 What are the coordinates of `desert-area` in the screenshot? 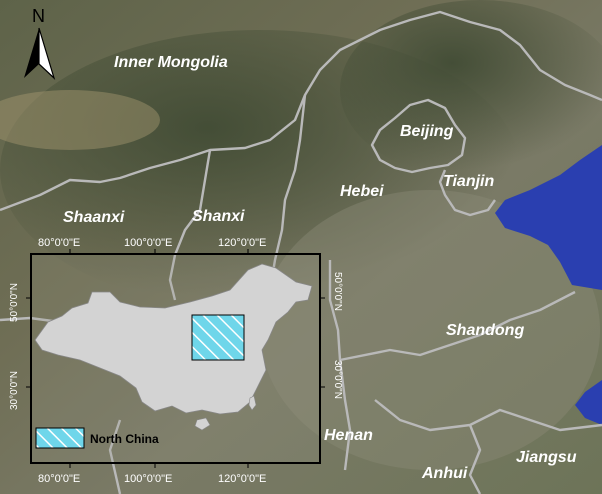 It's located at (80, 120).